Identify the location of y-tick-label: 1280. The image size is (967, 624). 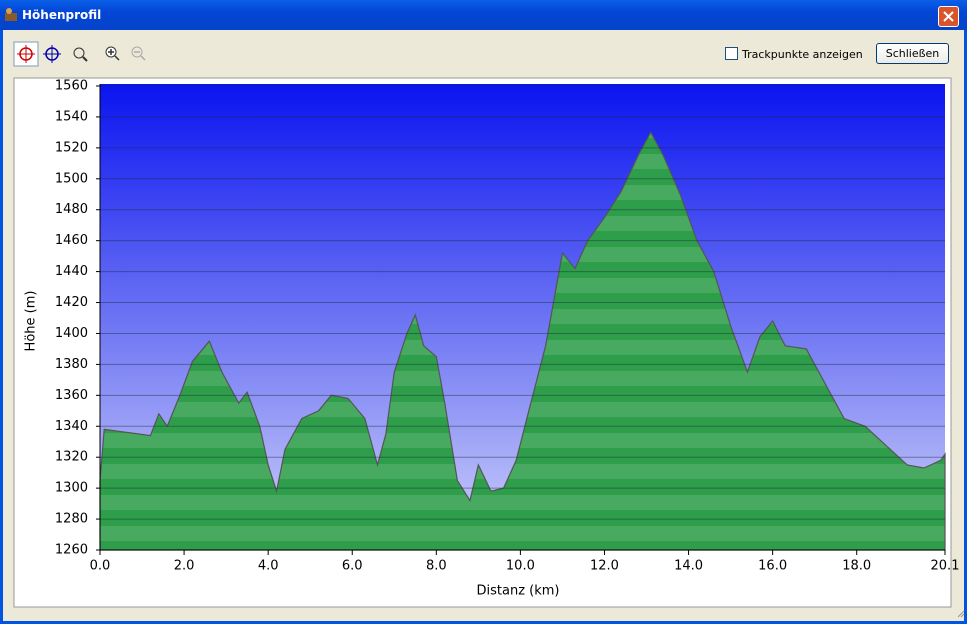
(71, 519).